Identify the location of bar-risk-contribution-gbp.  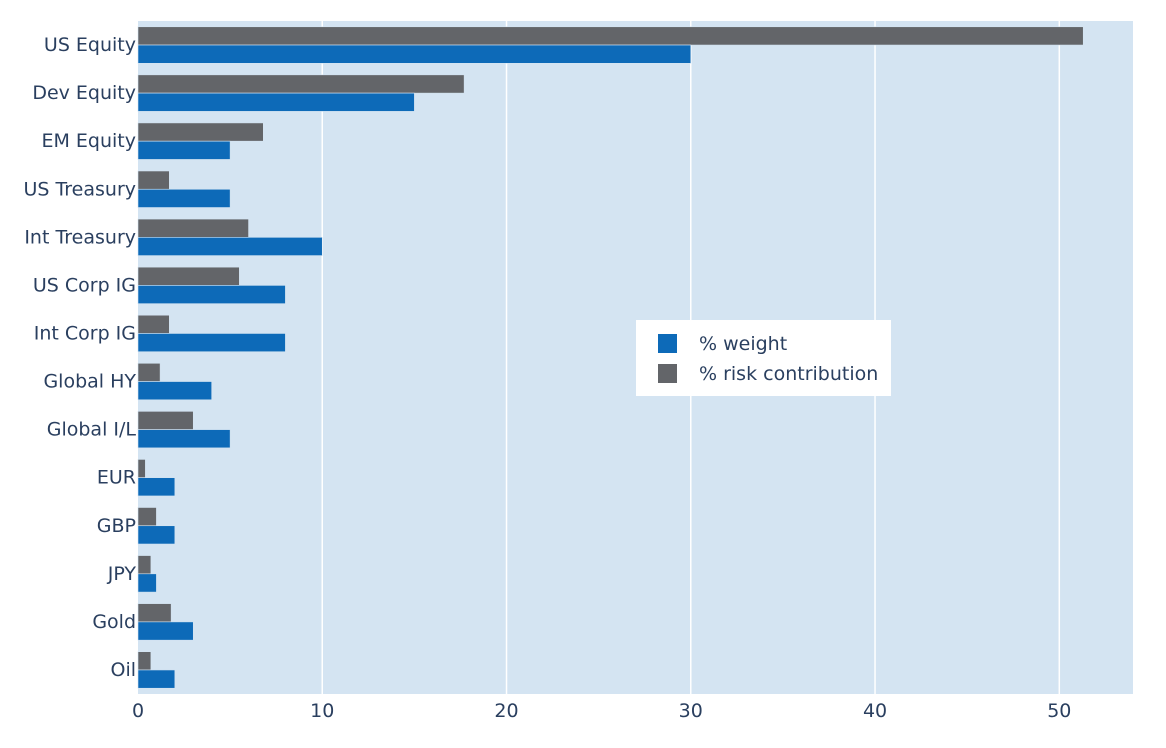
(147, 517).